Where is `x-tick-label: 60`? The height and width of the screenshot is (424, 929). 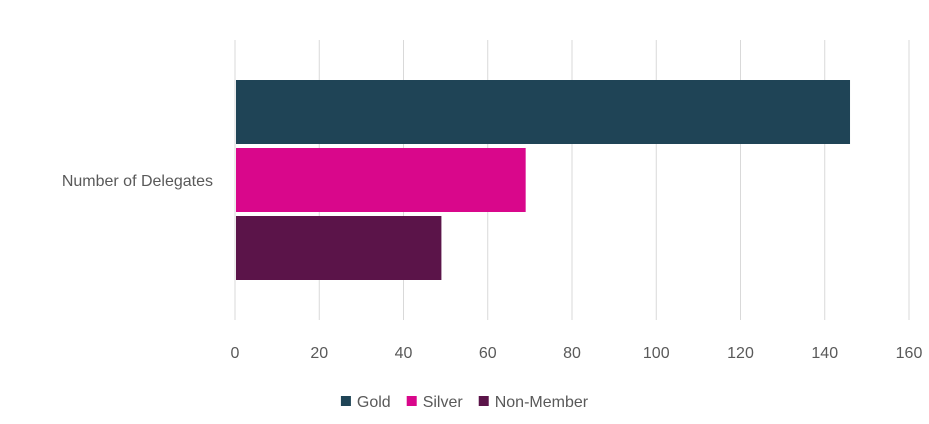 x-tick-label: 60 is located at coordinates (488, 353).